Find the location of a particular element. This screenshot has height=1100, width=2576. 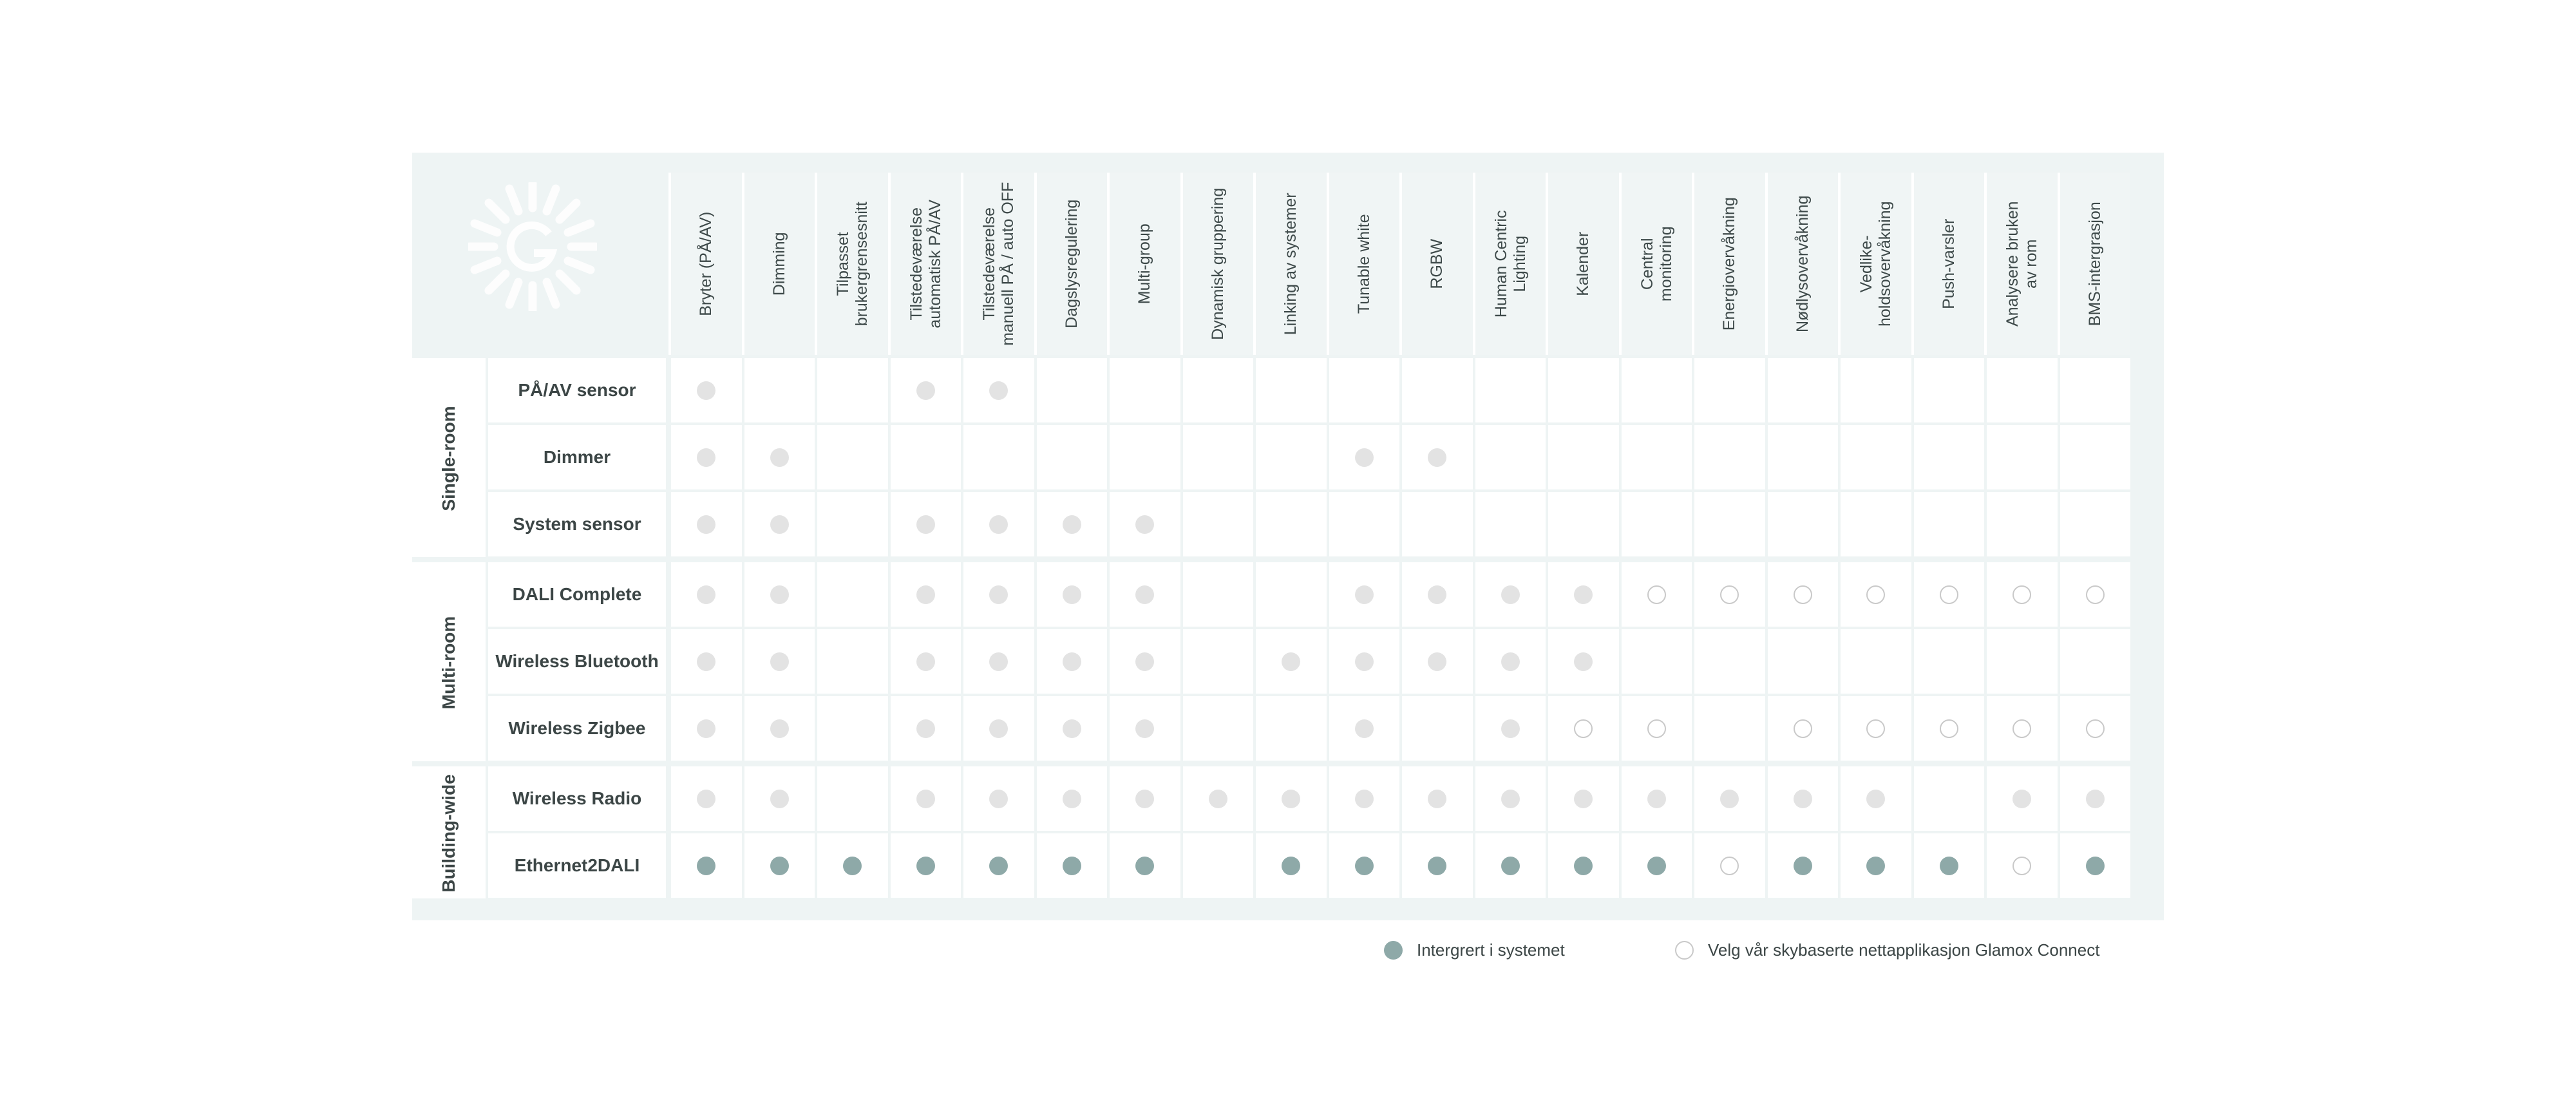

group-label: Building-wide is located at coordinates (449, 834).